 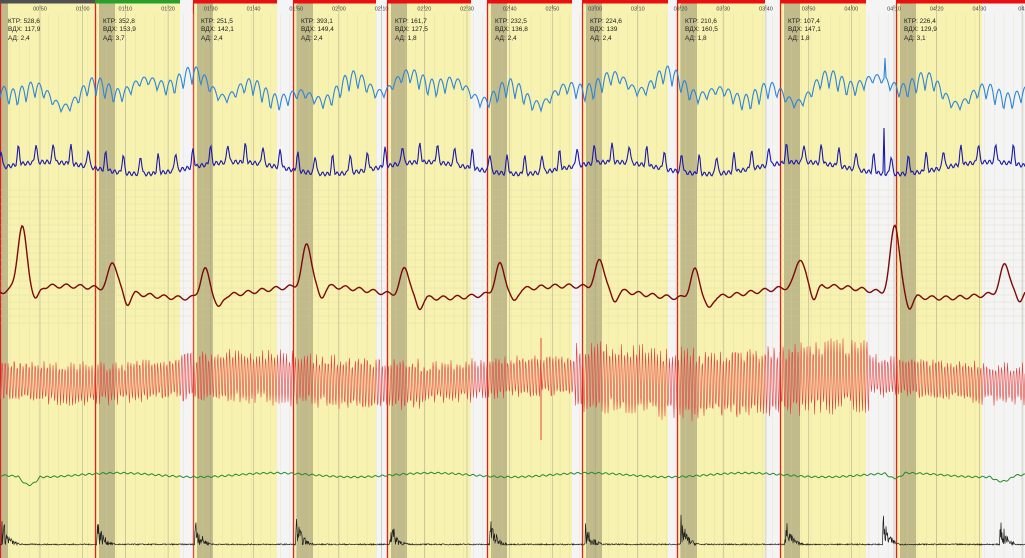 I want to click on epoch-stat-ktr: КТР: 107,4, so click(x=804, y=22).